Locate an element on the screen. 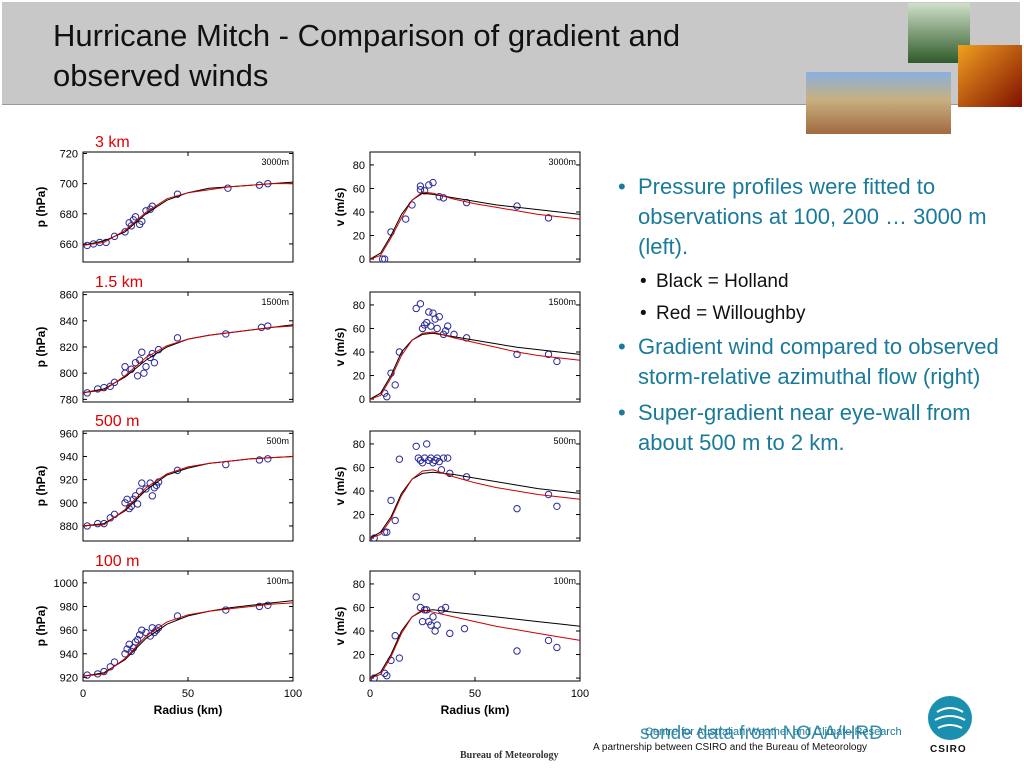 The height and width of the screenshot is (768, 1024). height-label: 500 m is located at coordinates (117, 421).